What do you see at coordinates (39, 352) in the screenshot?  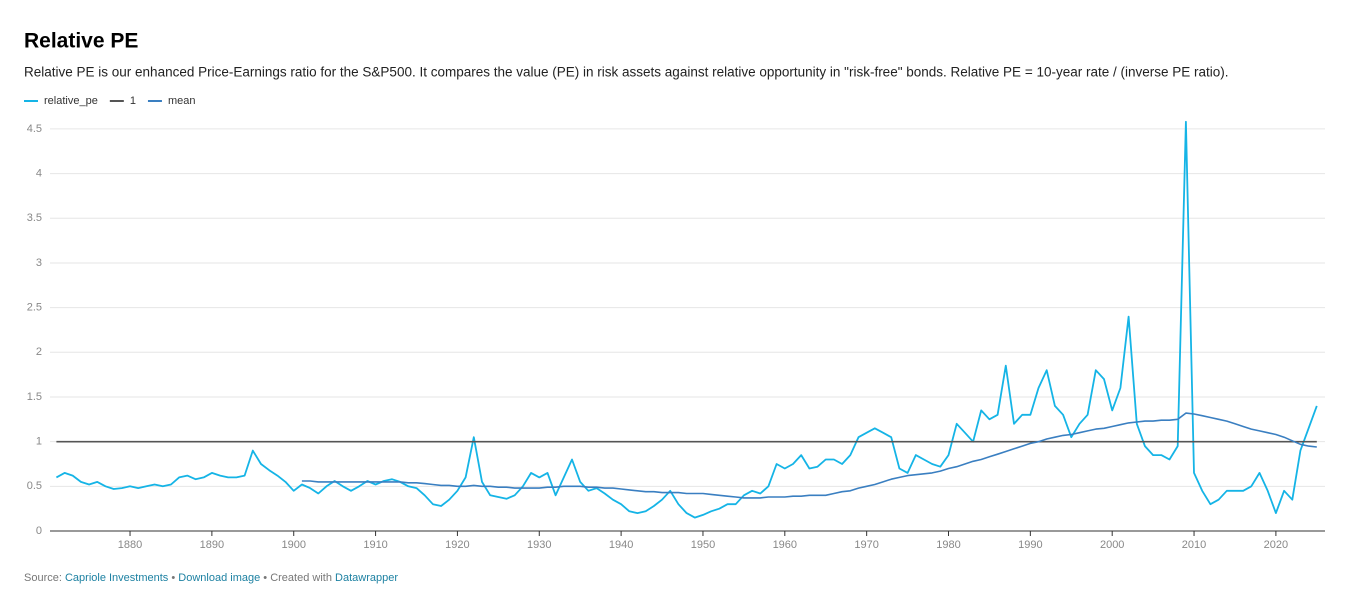 I see `y-tick-label: 2` at bounding box center [39, 352].